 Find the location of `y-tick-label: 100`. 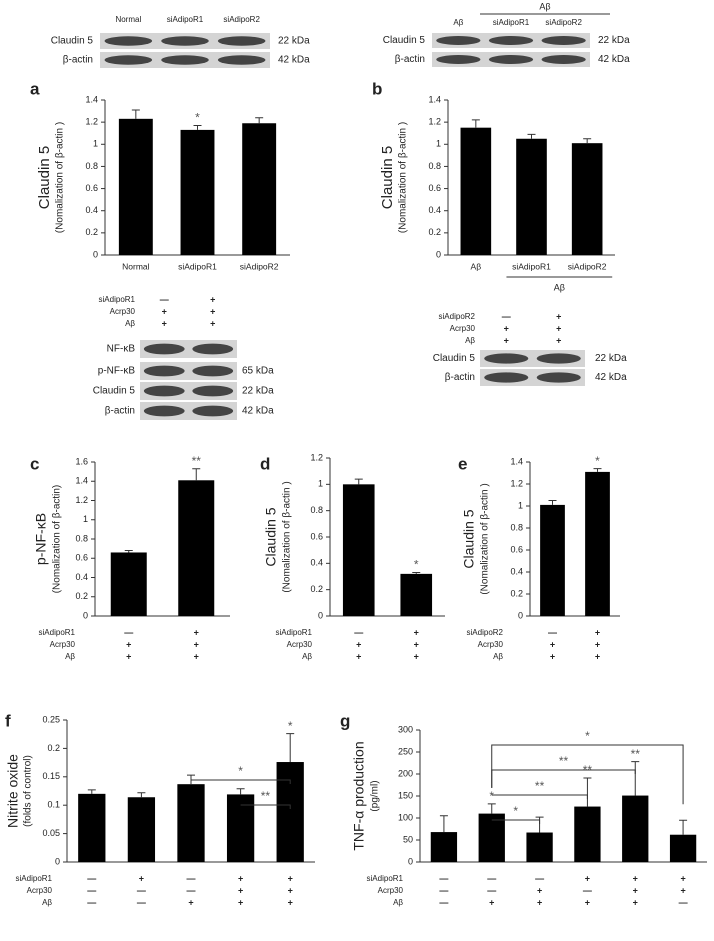

y-tick-label: 100 is located at coordinates (405, 817).